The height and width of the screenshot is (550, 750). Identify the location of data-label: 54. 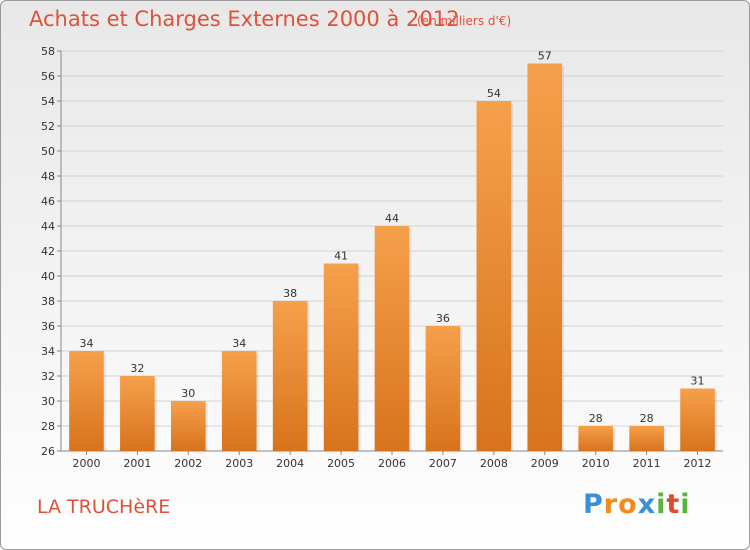
(494, 93).